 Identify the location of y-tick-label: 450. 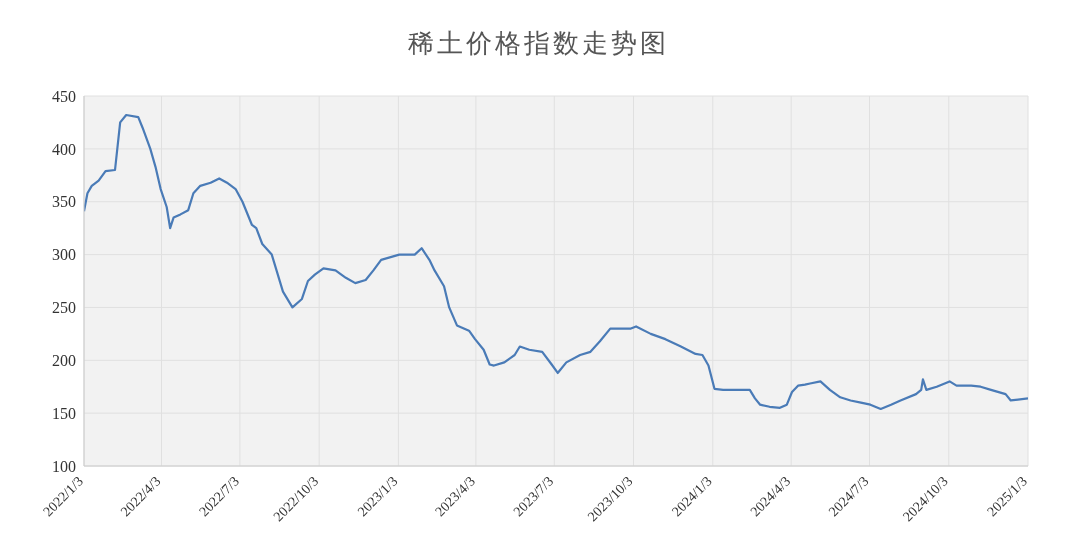
(64, 96).